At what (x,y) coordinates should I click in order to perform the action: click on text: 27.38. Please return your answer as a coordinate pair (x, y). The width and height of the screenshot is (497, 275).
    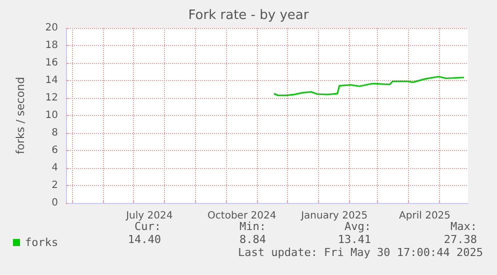
    Looking at the image, I should click on (460, 239).